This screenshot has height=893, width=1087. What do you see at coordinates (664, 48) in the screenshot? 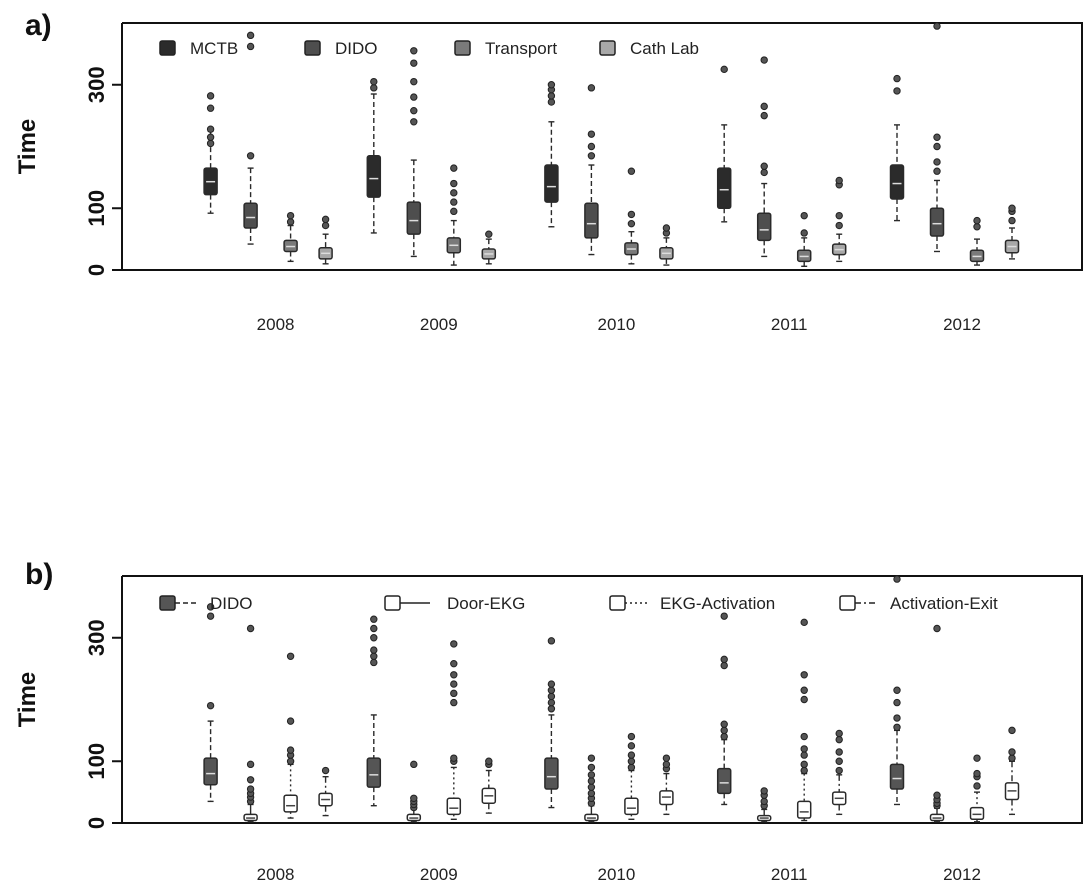
I see `legend-label: Cath Lab` at bounding box center [664, 48].